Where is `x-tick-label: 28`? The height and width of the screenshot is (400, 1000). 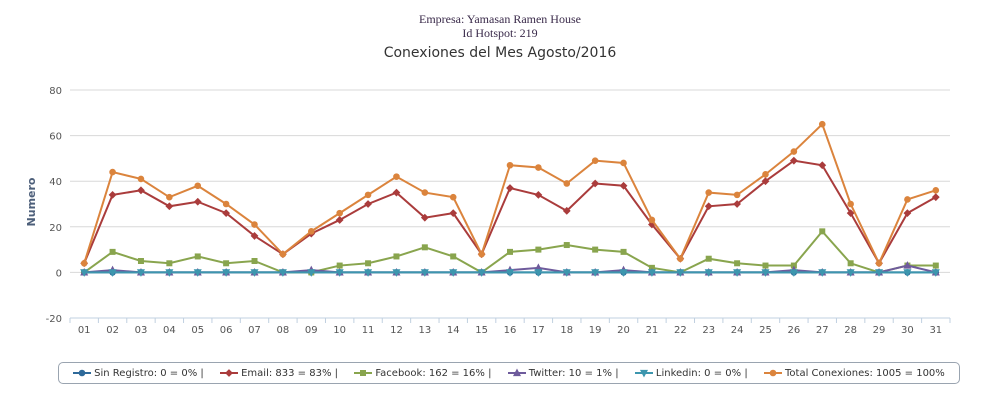 x-tick-label: 28 is located at coordinates (850, 330).